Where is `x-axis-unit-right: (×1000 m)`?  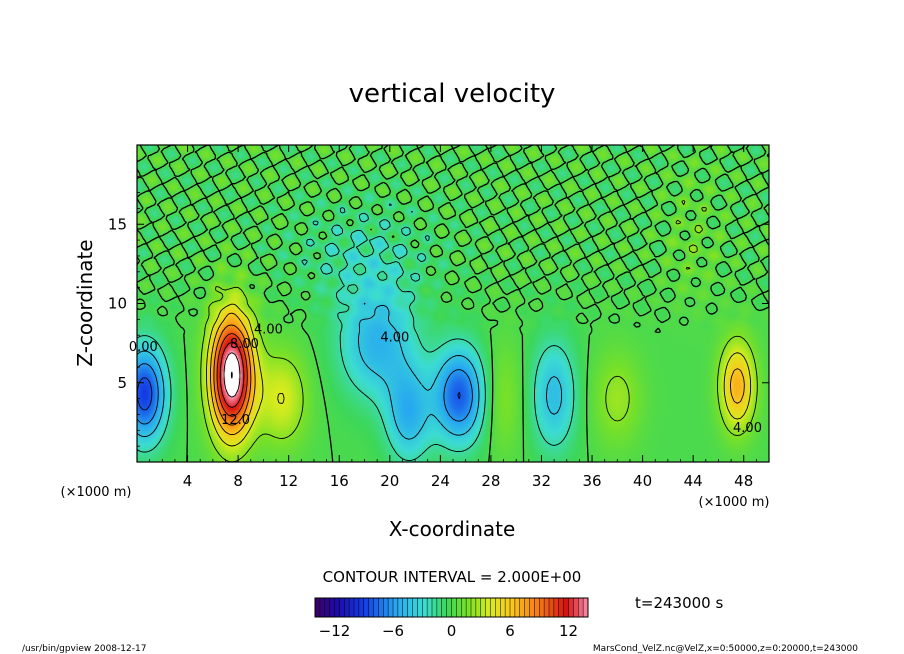 x-axis-unit-right: (×1000 m) is located at coordinates (734, 502).